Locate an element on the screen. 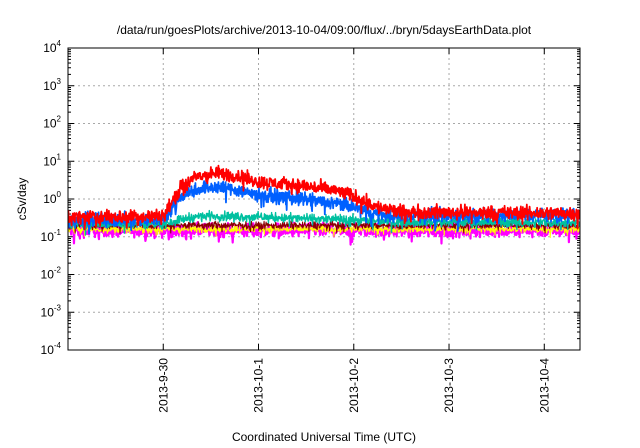 The image size is (640, 448). x-tick-label: 2013-9-30 is located at coordinates (163, 385).